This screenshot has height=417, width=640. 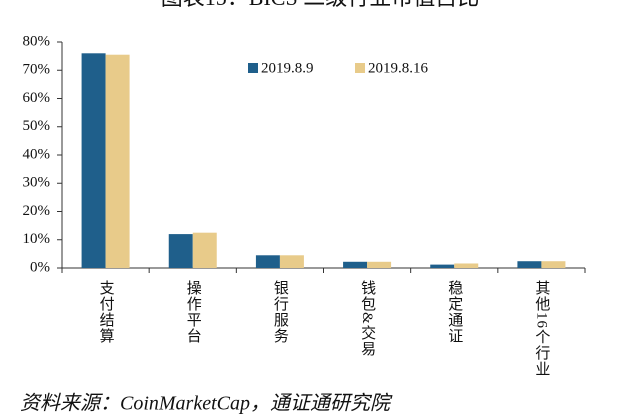 I want to click on y-tick-label: 50%, so click(x=37, y=126).